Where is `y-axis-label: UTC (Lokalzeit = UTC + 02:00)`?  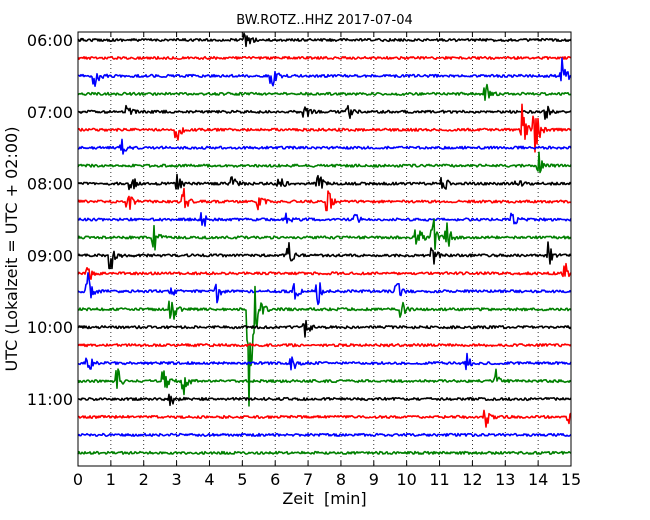
y-axis-label: UTC (Lokalzeit = UTC + 02:00) is located at coordinates (11, 249).